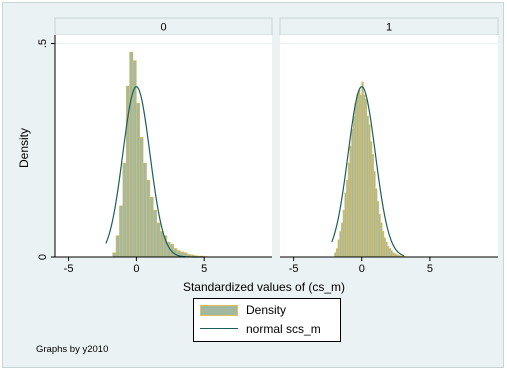 The width and height of the screenshot is (507, 371). What do you see at coordinates (219, 310) in the screenshot?
I see `legend-swatch-bars` at bounding box center [219, 310].